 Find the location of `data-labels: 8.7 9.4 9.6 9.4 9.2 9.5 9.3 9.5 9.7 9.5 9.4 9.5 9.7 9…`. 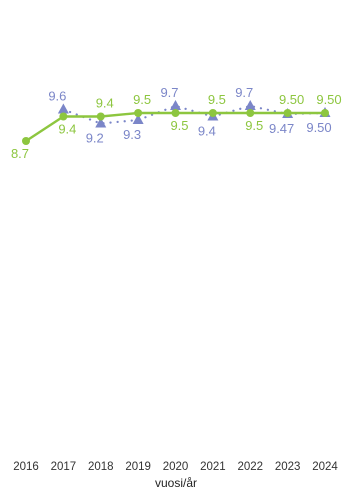

data-labels: 8.7 9.4 9.6 9.4 9.2 9.5 9.3 9.5 9.7 9.5 9.4 9.5 9.7 9… is located at coordinates (176, 123).